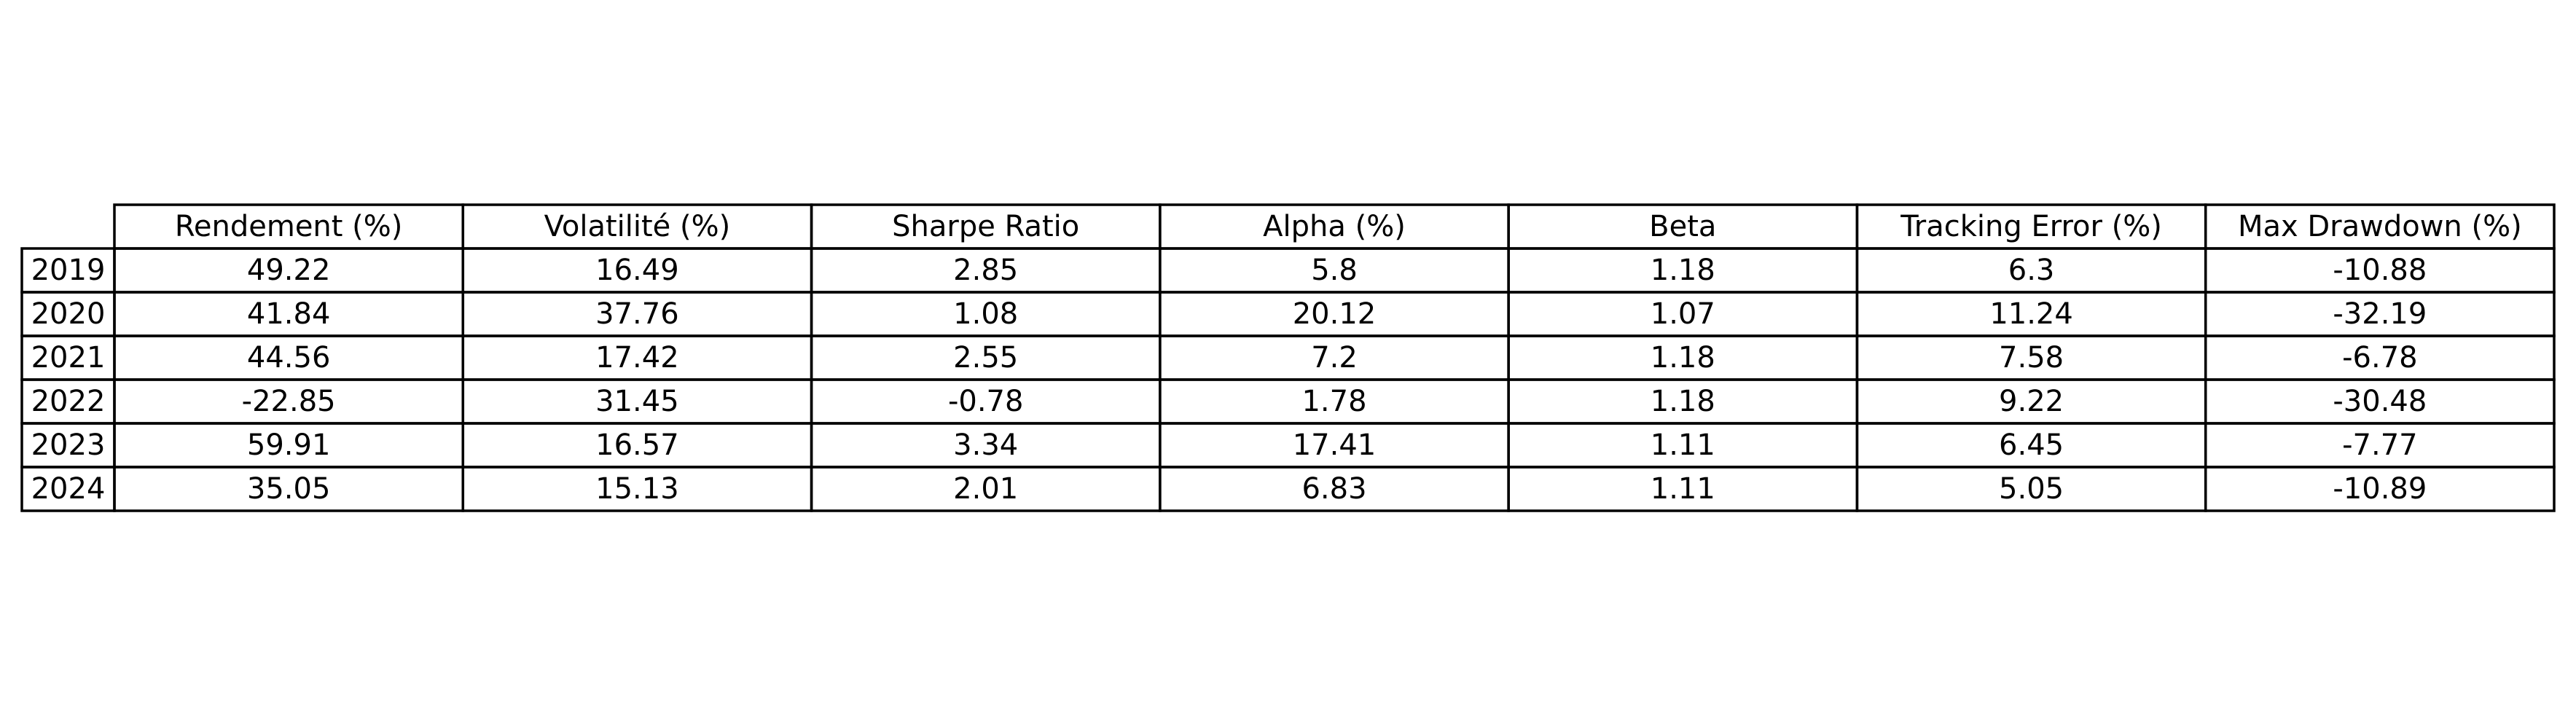 This screenshot has width=2576, height=717. Describe the element at coordinates (1682, 226) in the screenshot. I see `column-header: Beta` at that location.